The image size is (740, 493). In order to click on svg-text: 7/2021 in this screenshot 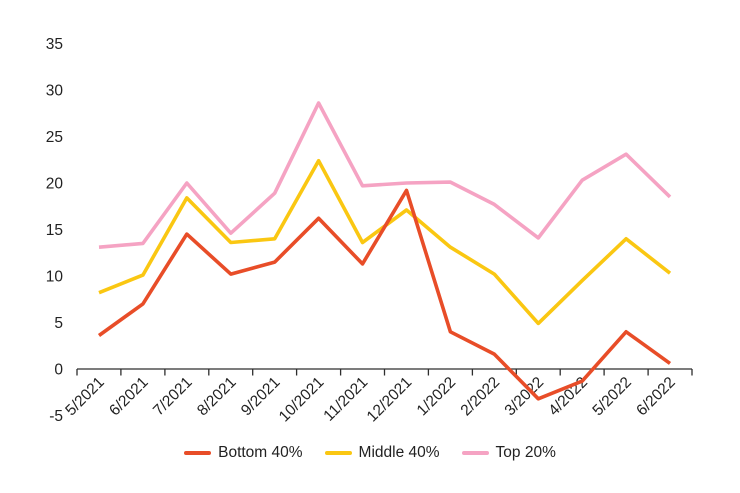, I will do `click(173, 397)`.